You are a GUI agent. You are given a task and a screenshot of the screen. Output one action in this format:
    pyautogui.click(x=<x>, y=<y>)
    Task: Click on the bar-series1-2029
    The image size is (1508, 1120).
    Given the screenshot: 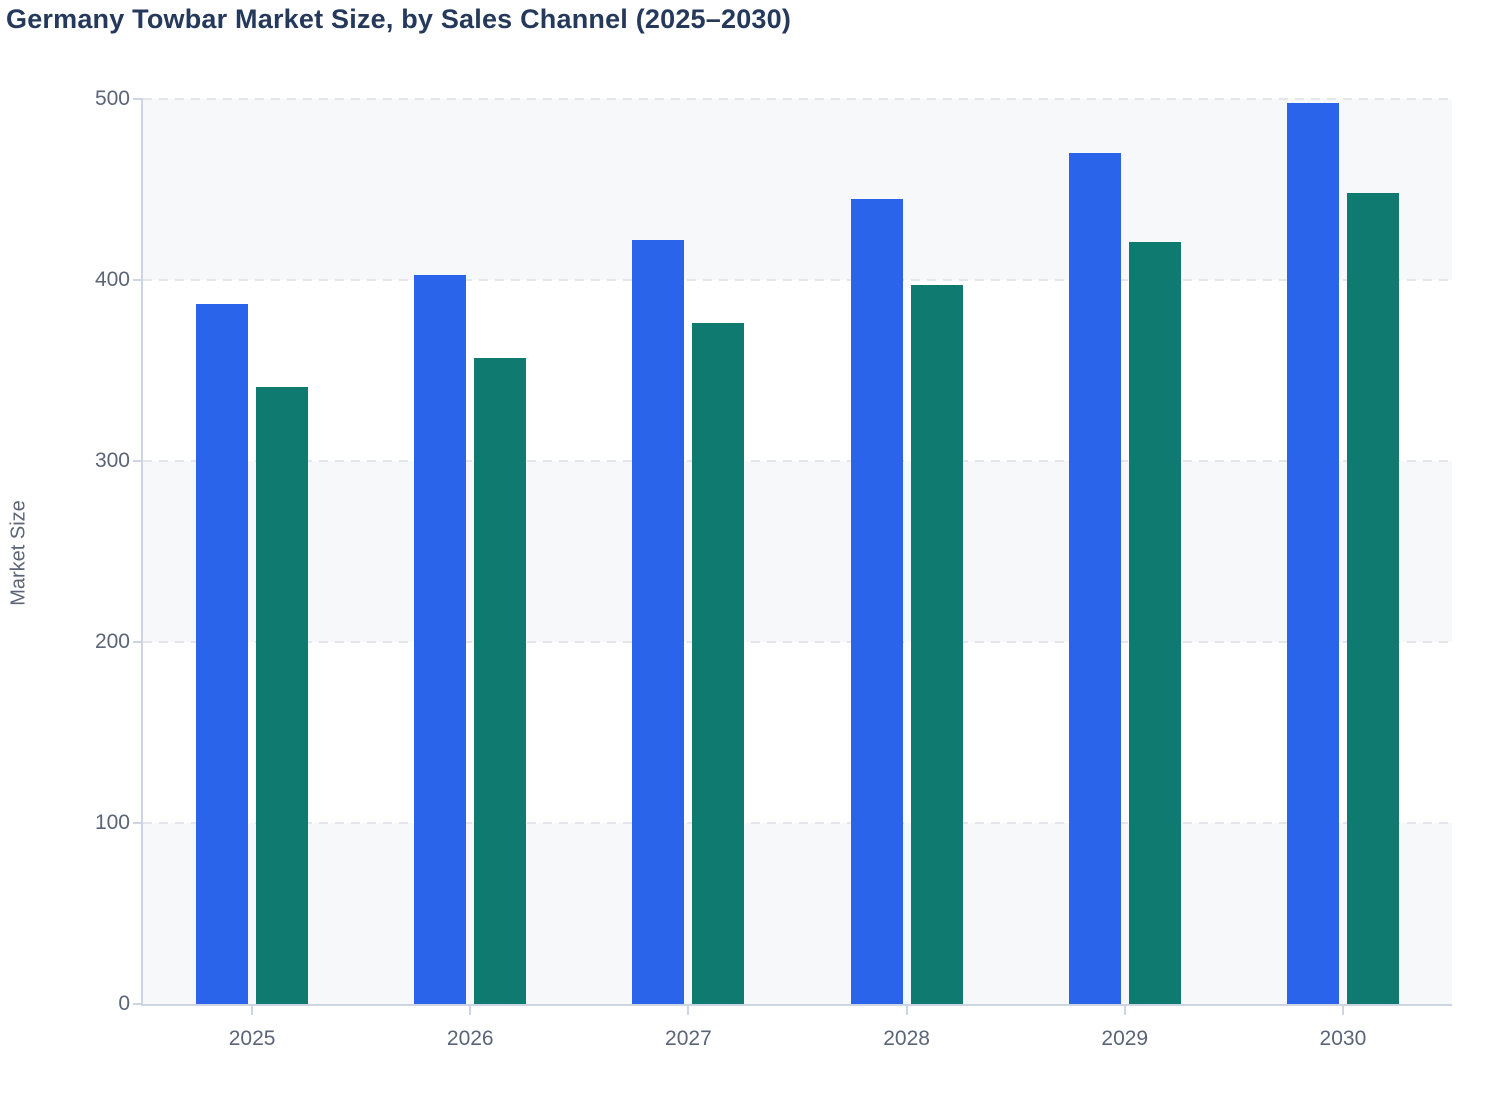 What is the action you would take?
    pyautogui.click(x=1094, y=578)
    